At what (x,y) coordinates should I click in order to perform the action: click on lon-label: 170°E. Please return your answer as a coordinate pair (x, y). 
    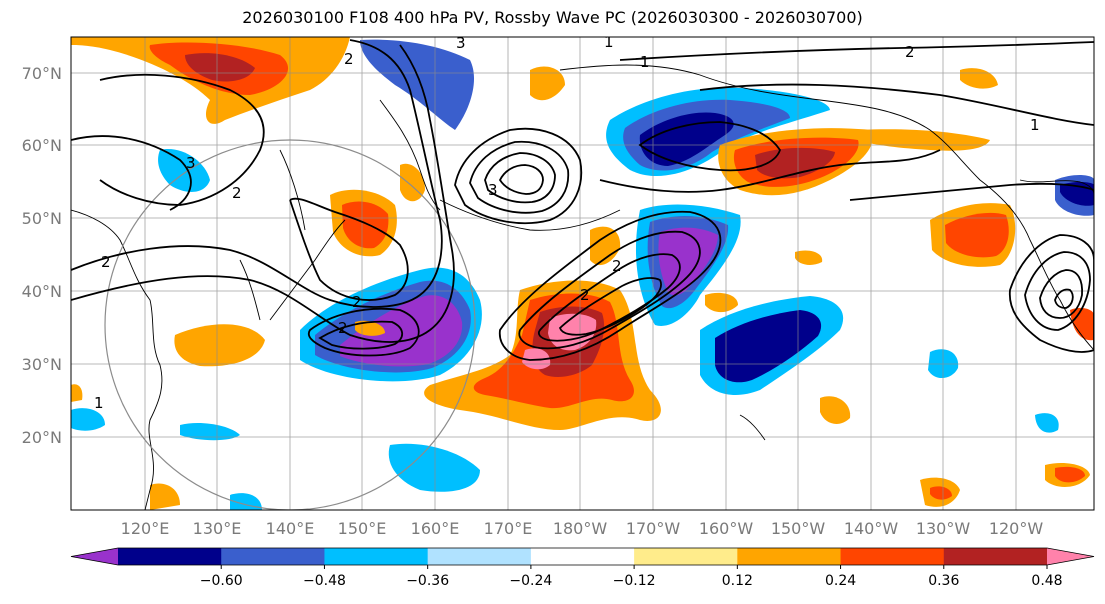
    Looking at the image, I should click on (508, 528).